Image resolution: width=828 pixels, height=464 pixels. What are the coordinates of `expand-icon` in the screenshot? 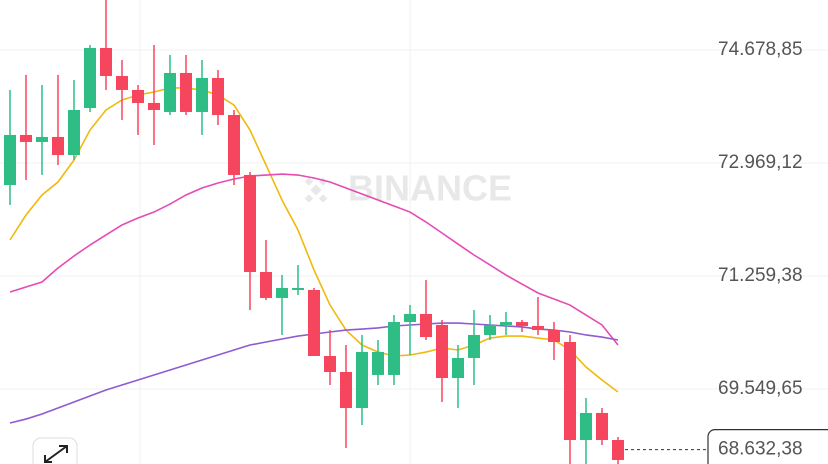 It's located at (56, 454).